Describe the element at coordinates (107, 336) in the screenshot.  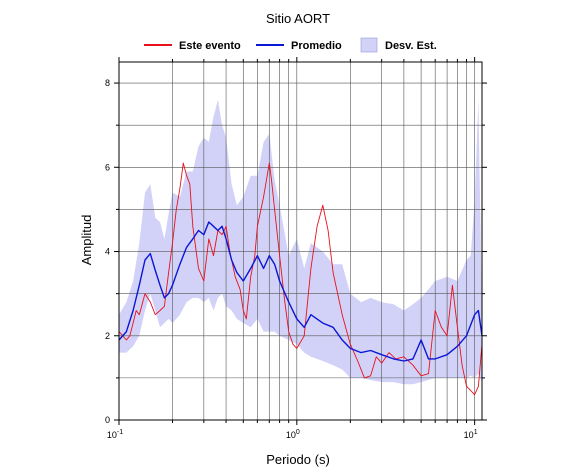
I see `y-tick-label: 2` at that location.